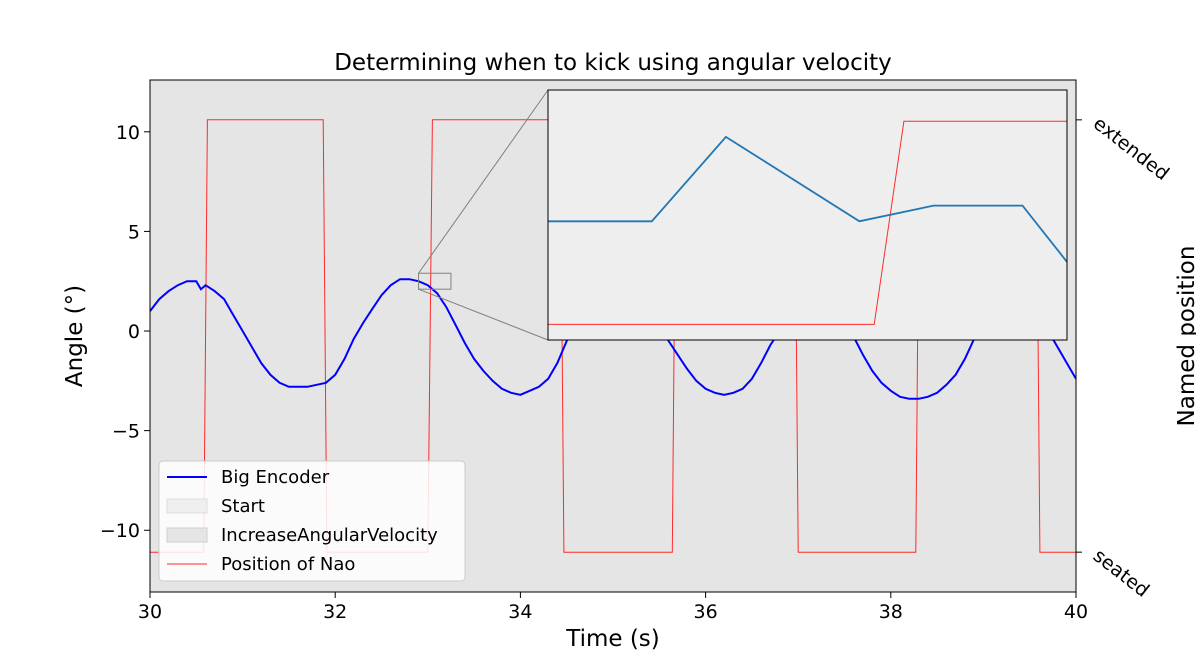 The height and width of the screenshot is (665, 1196). Describe the element at coordinates (612, 639) in the screenshot. I see `x-axis-label: Time (s)` at that location.